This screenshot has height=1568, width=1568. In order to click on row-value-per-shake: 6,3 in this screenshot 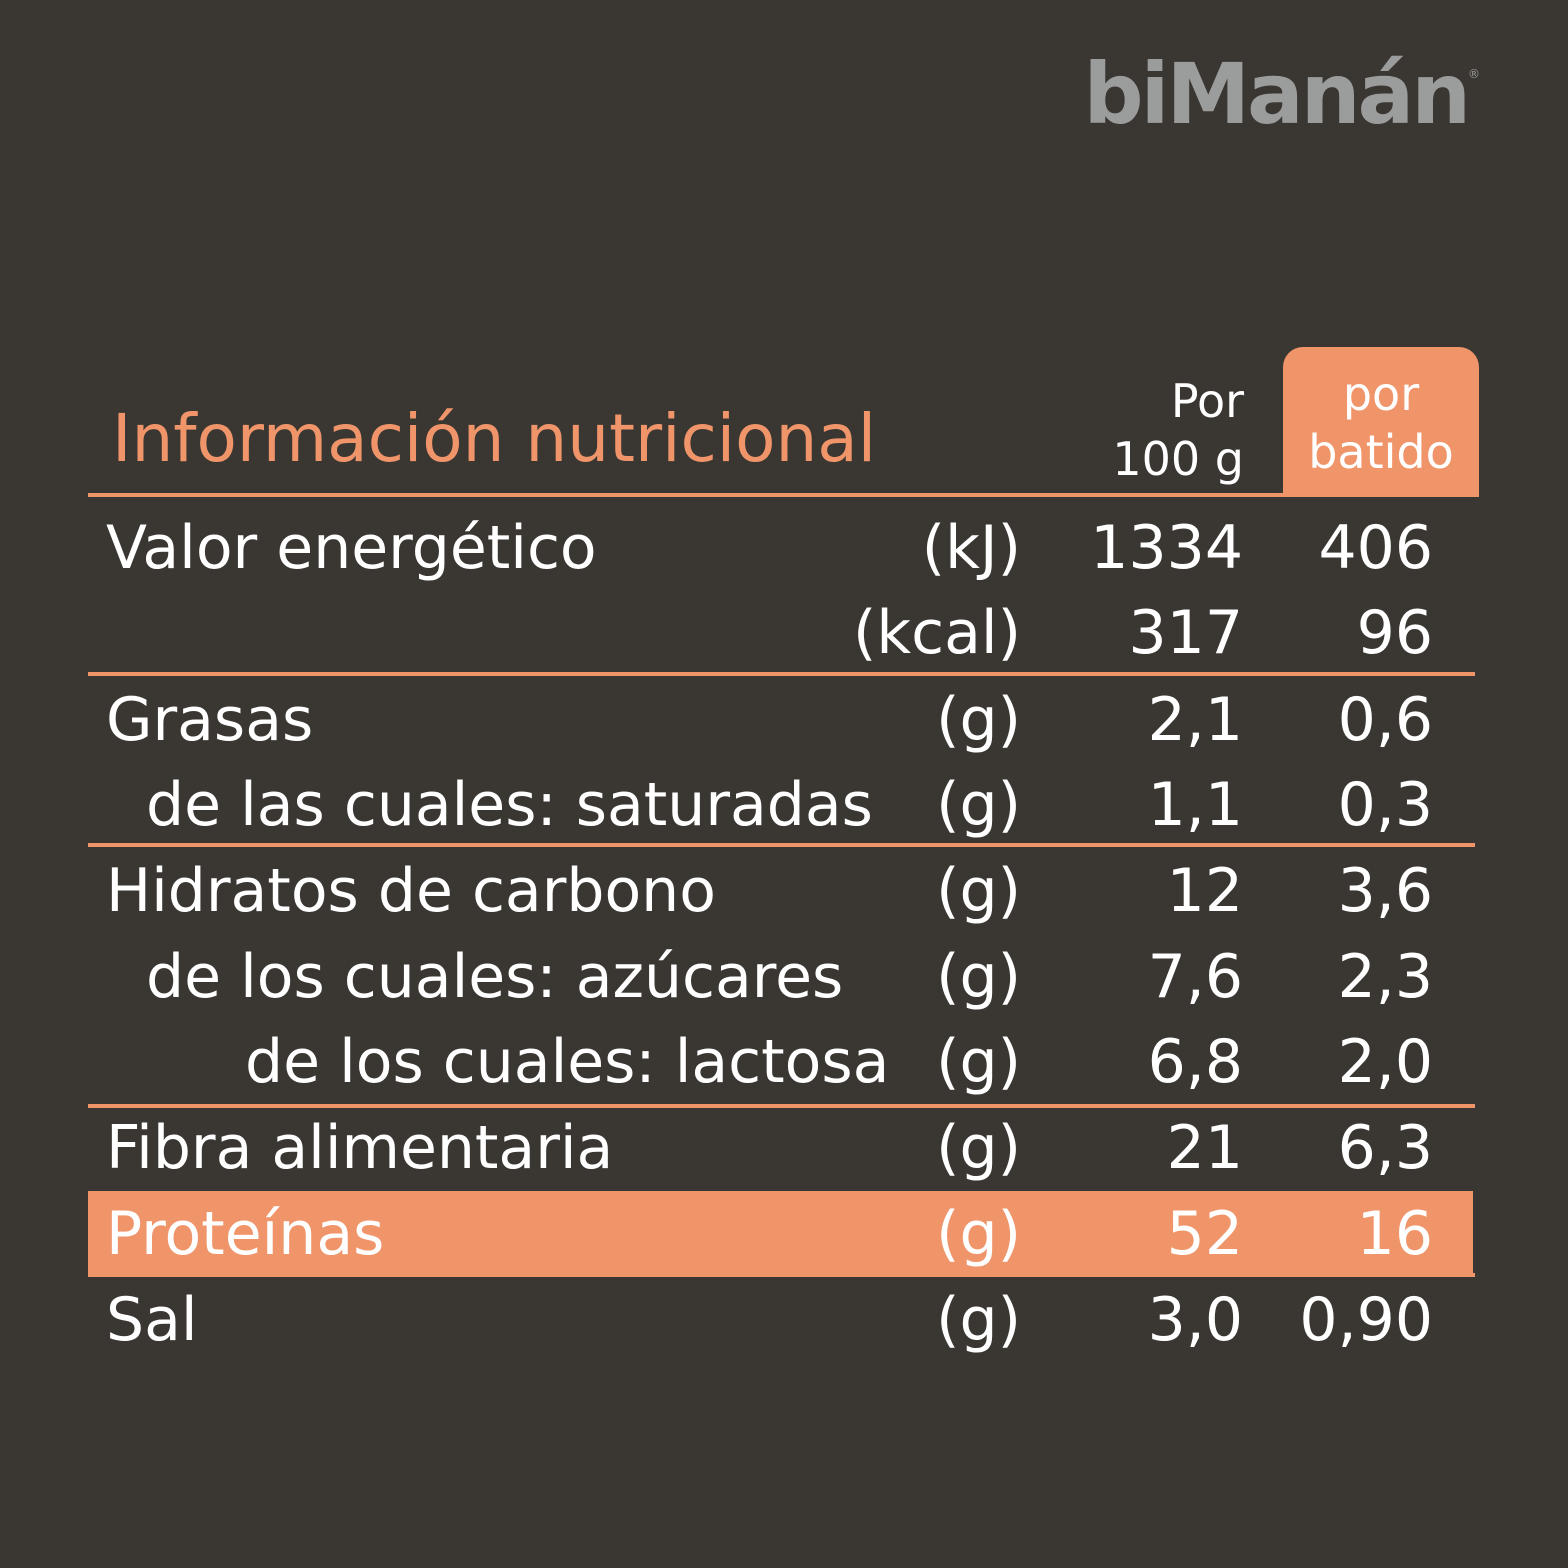, I will do `click(1385, 1148)`.